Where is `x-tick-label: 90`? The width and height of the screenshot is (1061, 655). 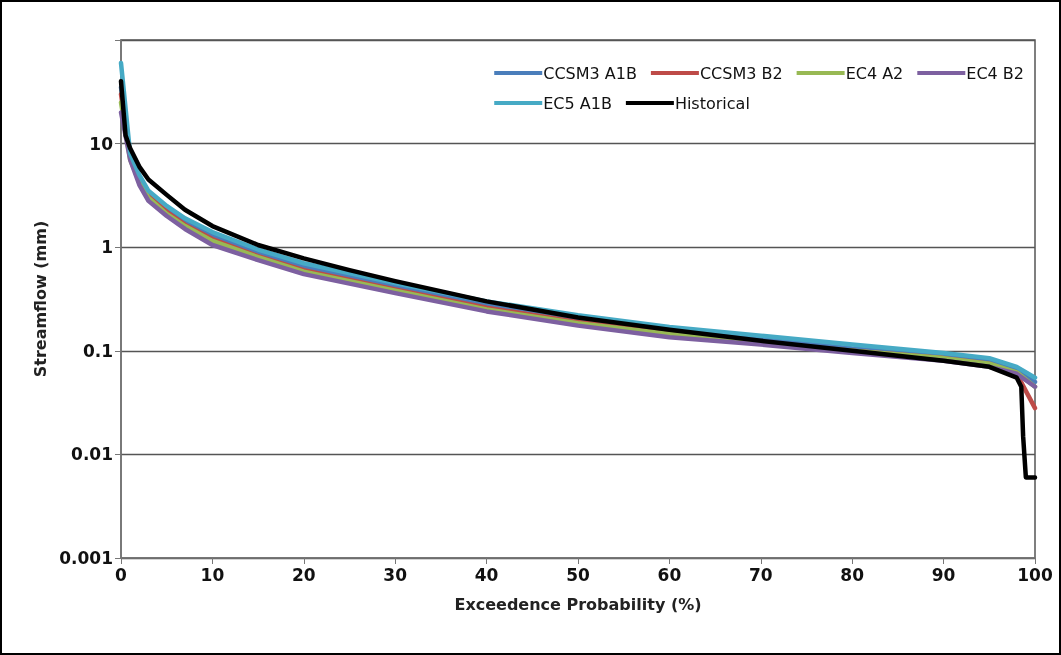
x-tick-label: 90 is located at coordinates (943, 574).